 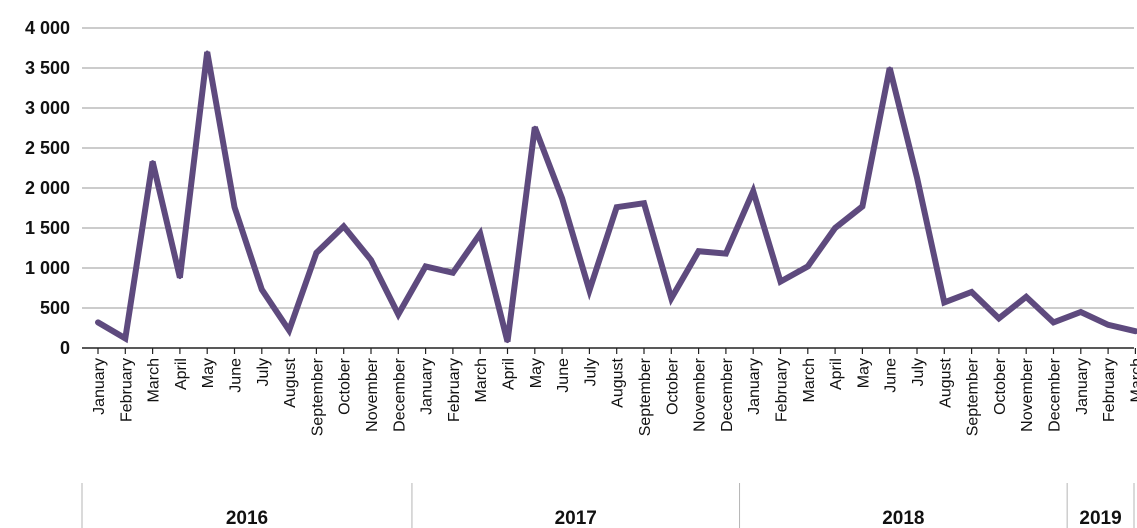 I want to click on year-label: 2017, so click(x=576, y=518).